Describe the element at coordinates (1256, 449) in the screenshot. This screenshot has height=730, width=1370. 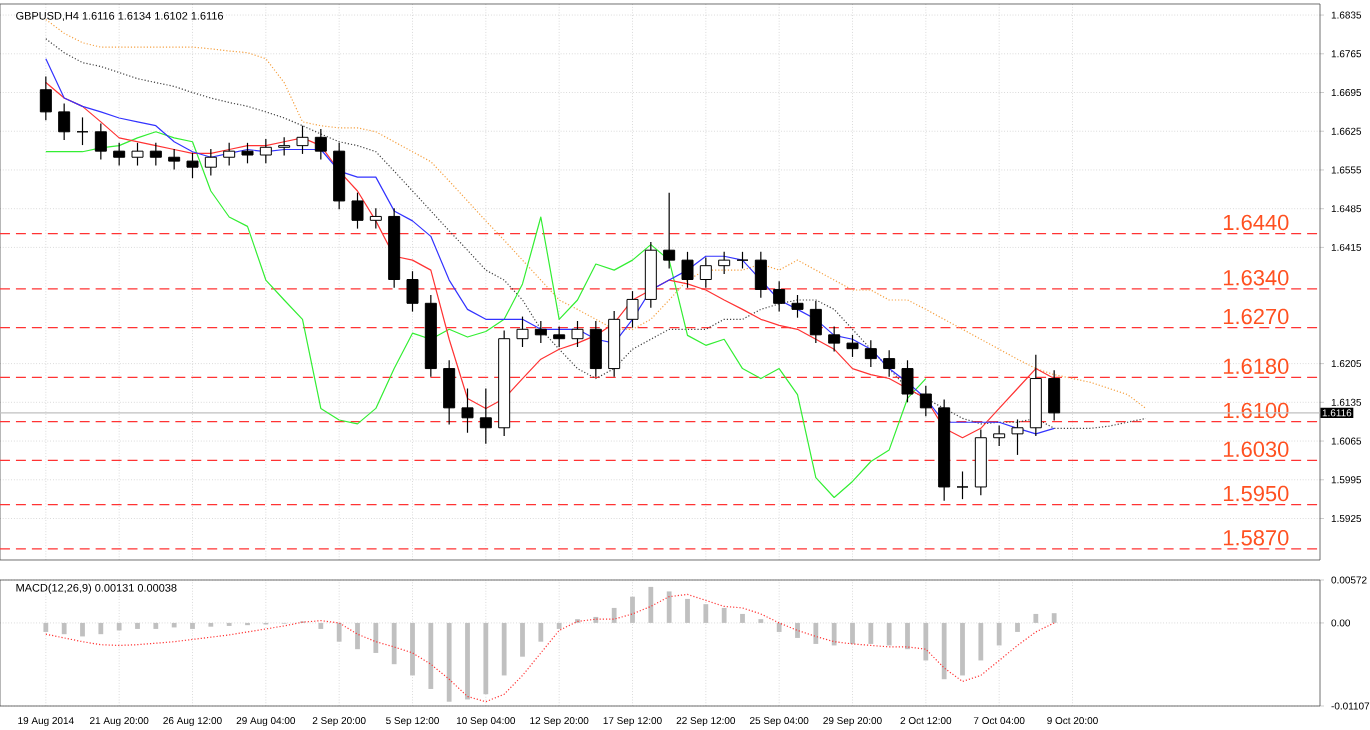
I see `ref-line-label: 1.6030` at that location.